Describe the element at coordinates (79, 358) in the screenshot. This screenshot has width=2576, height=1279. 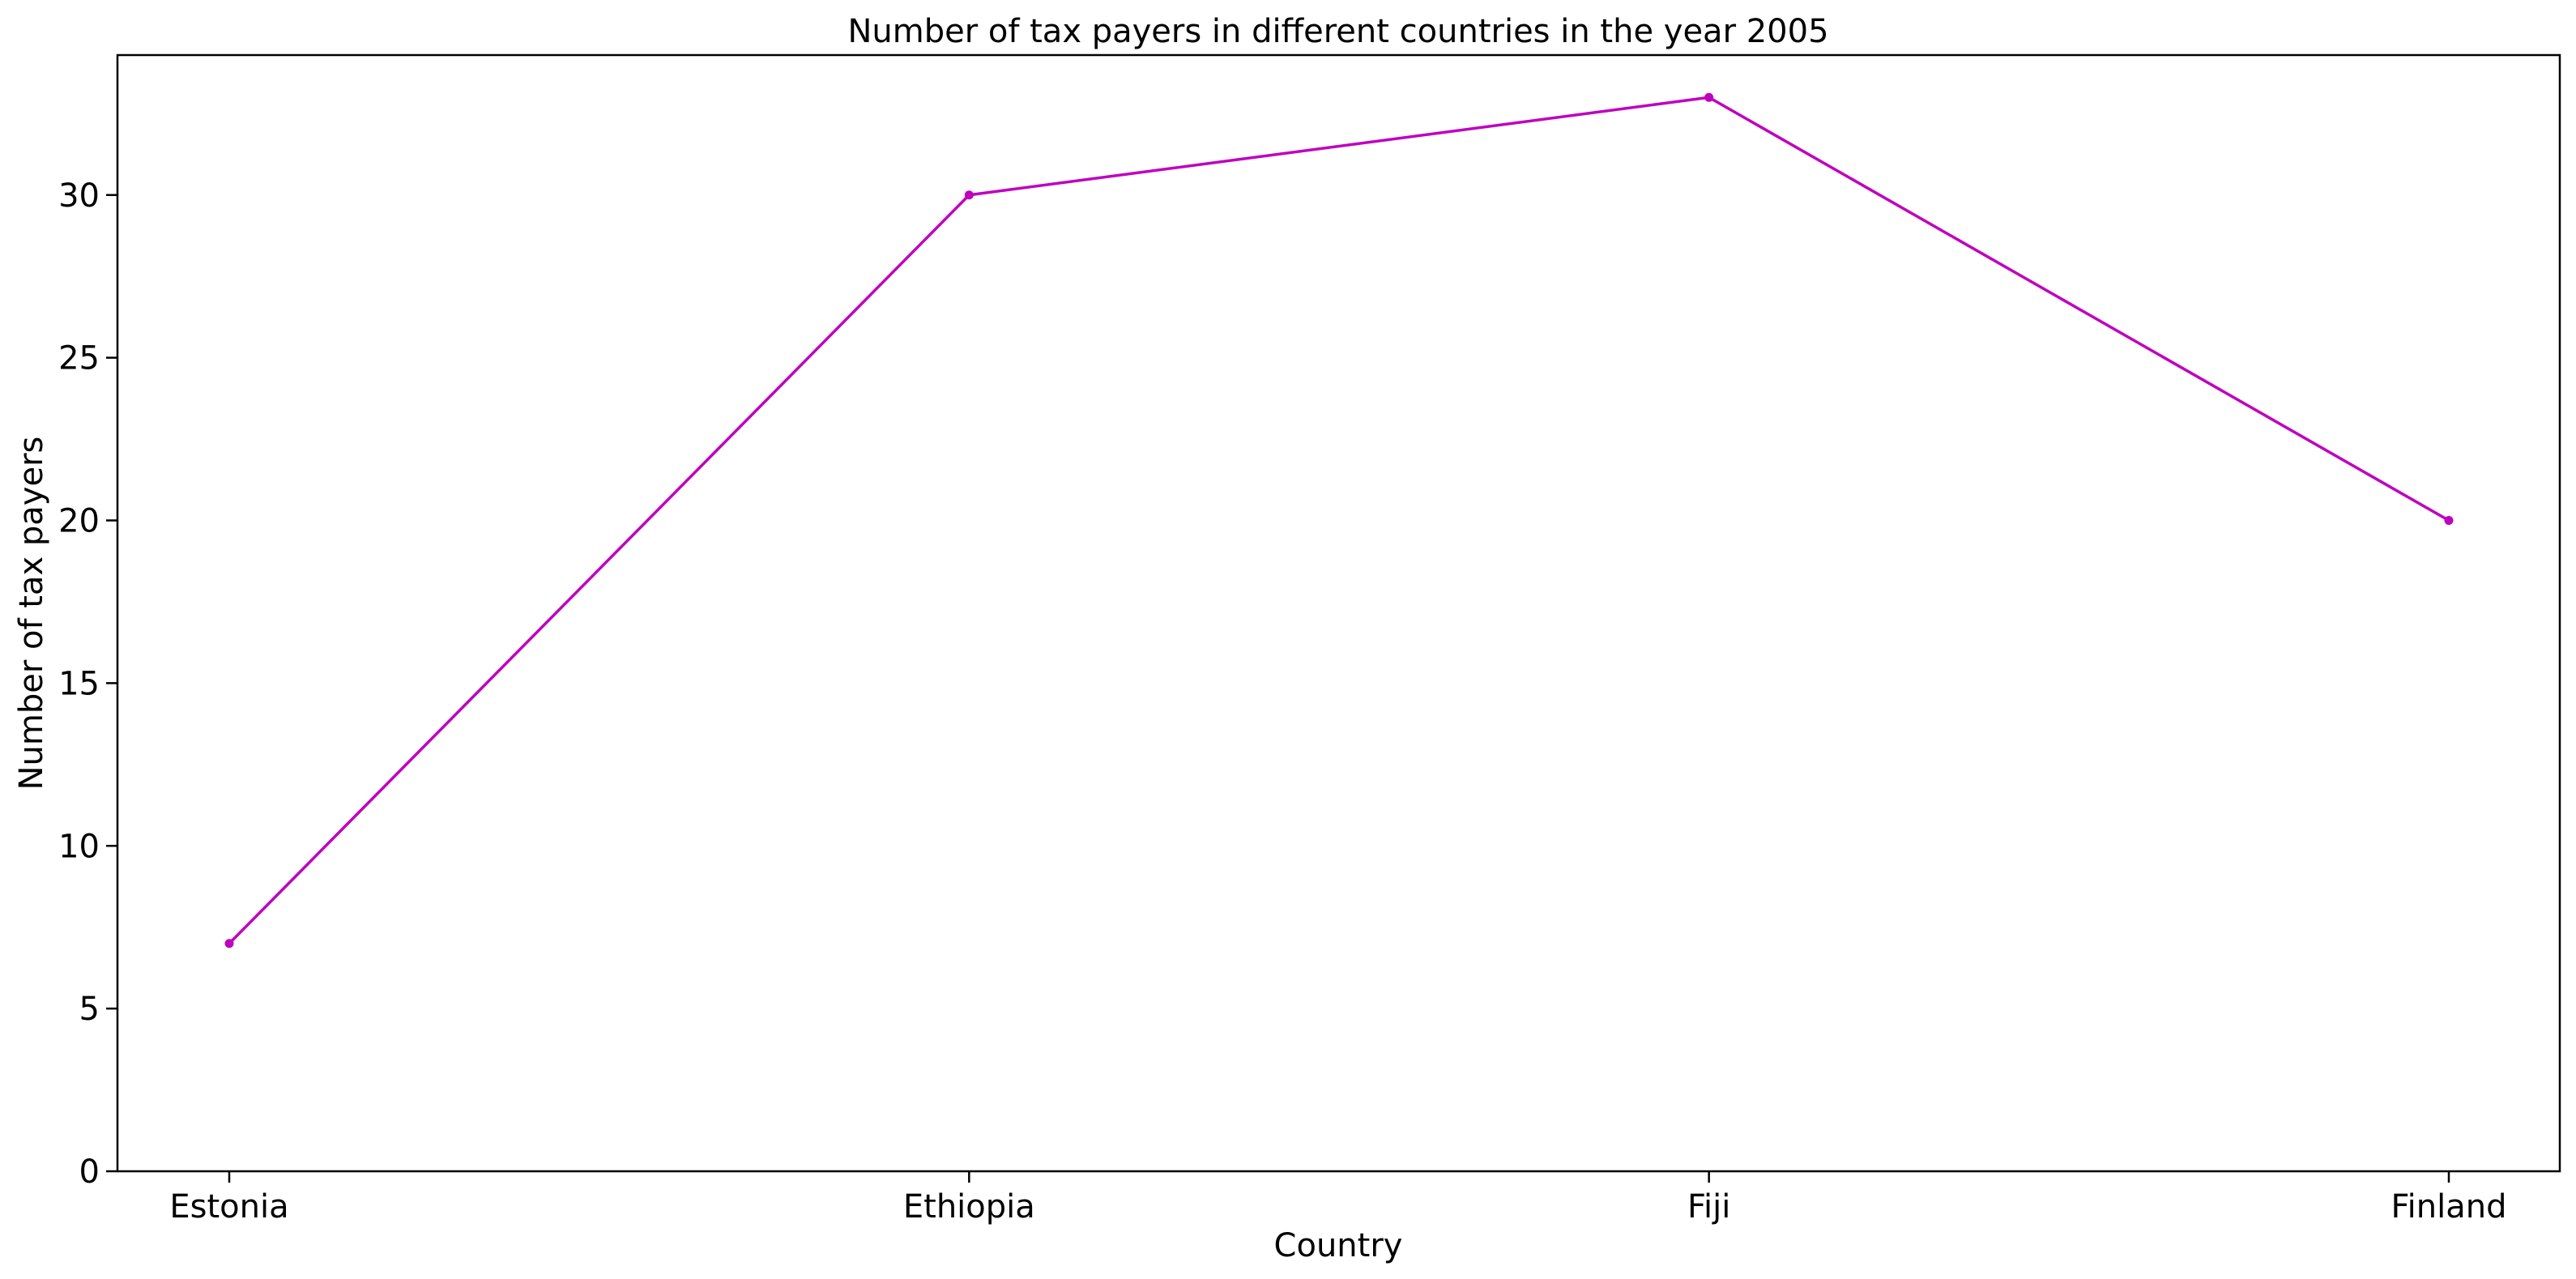
I see `y-tick-label: 25` at that location.